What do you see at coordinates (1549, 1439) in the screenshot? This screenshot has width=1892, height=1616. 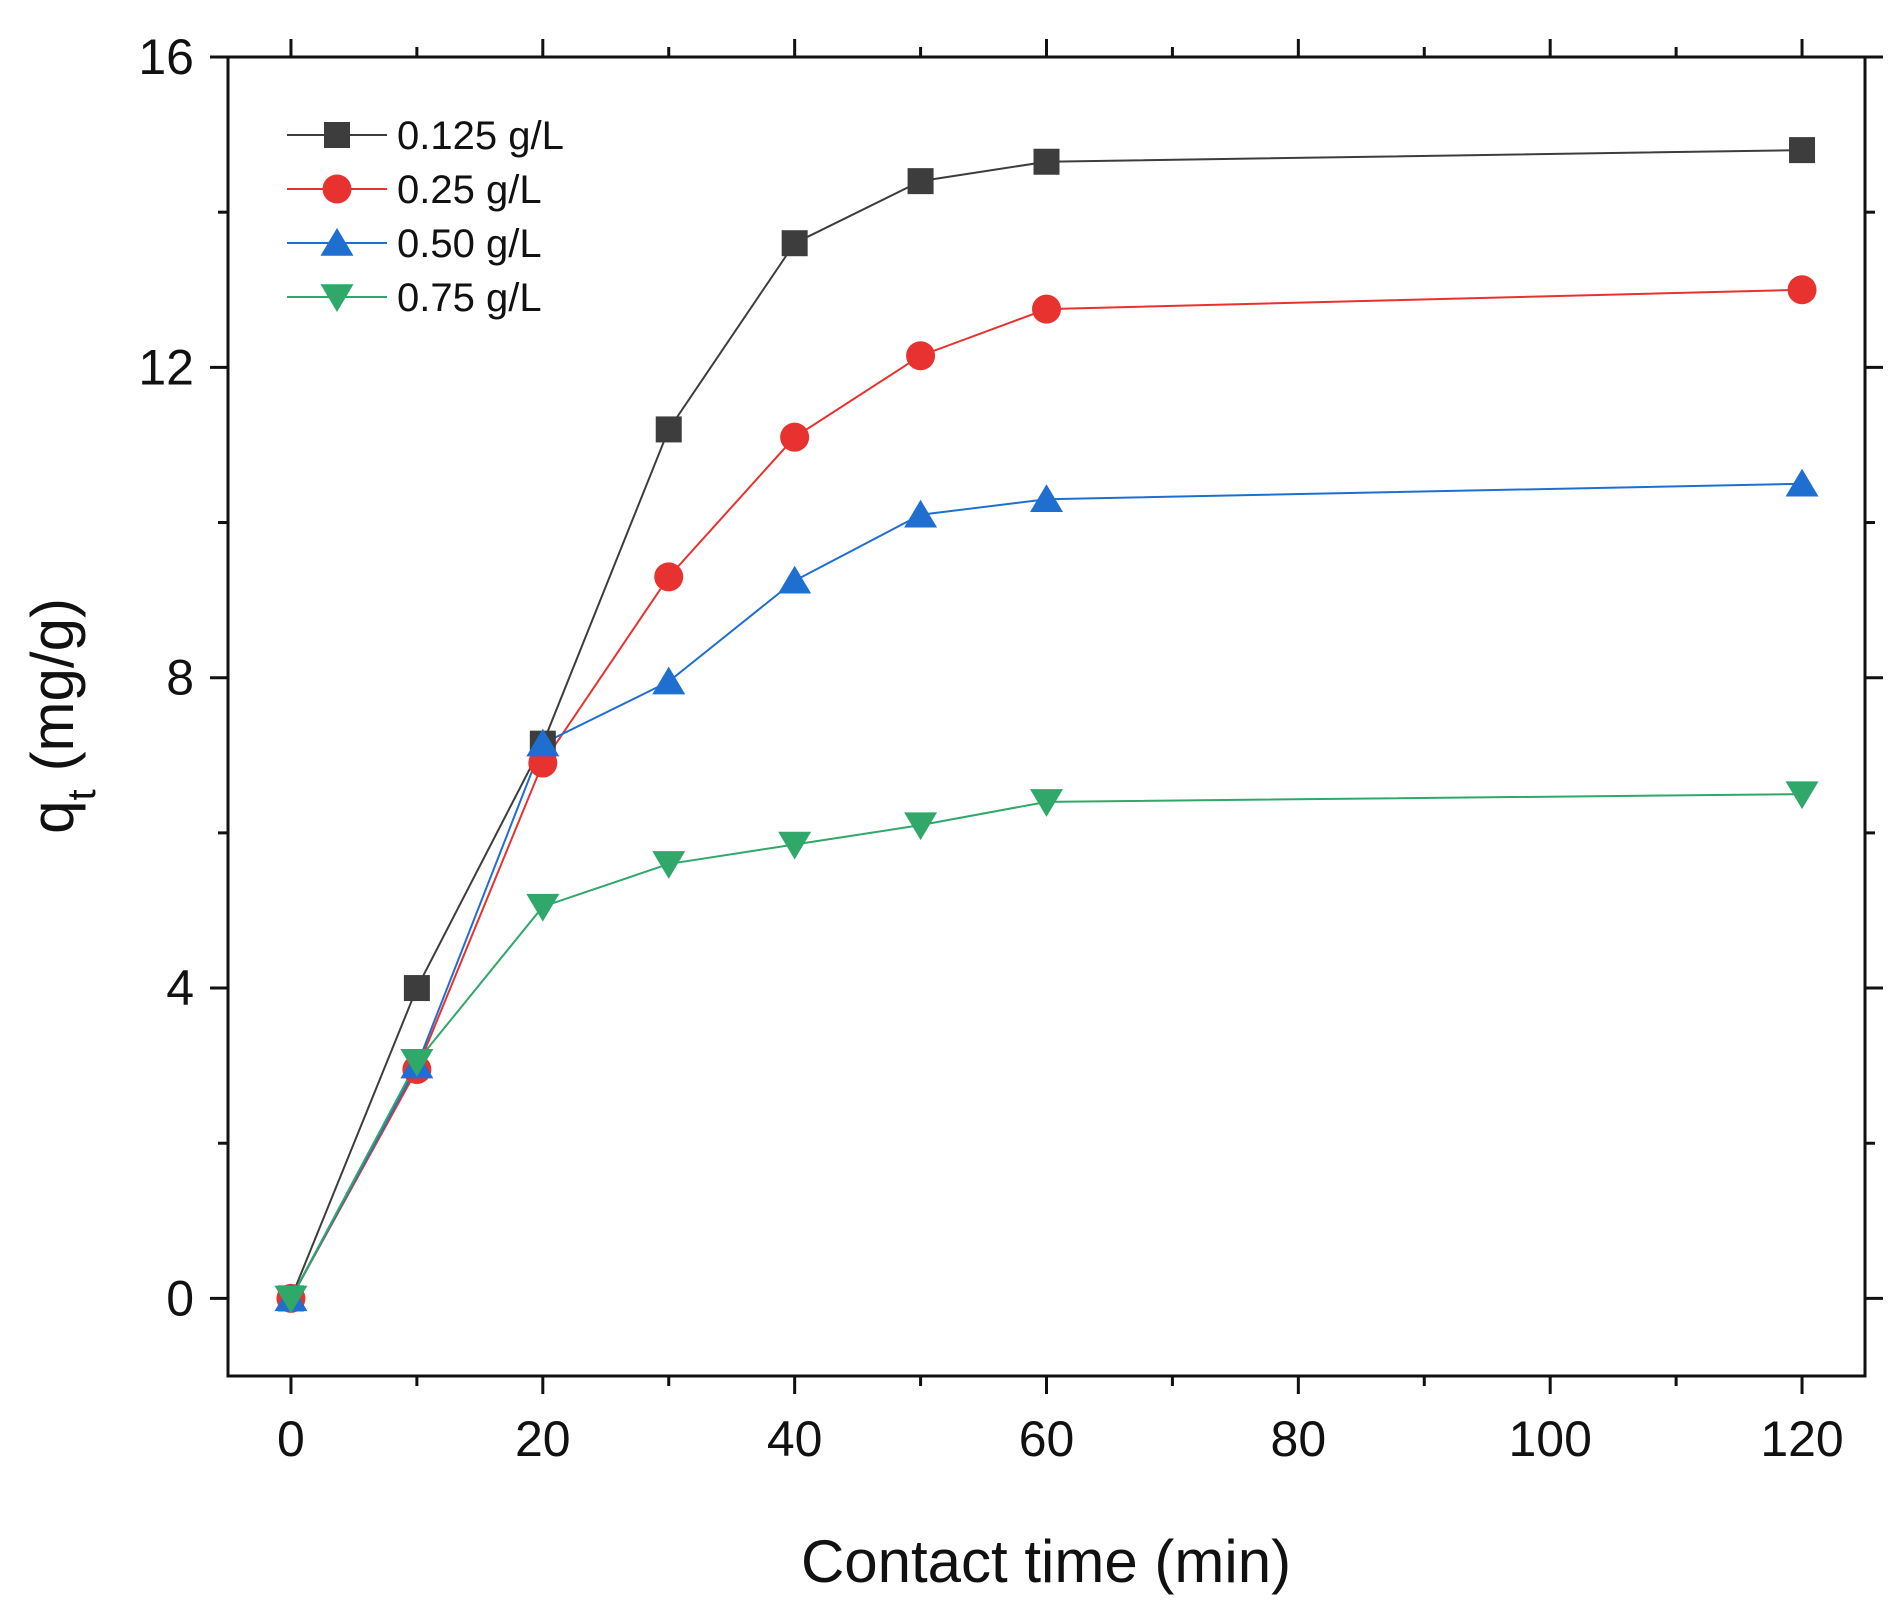 I see `x-tick-label: 100` at bounding box center [1549, 1439].